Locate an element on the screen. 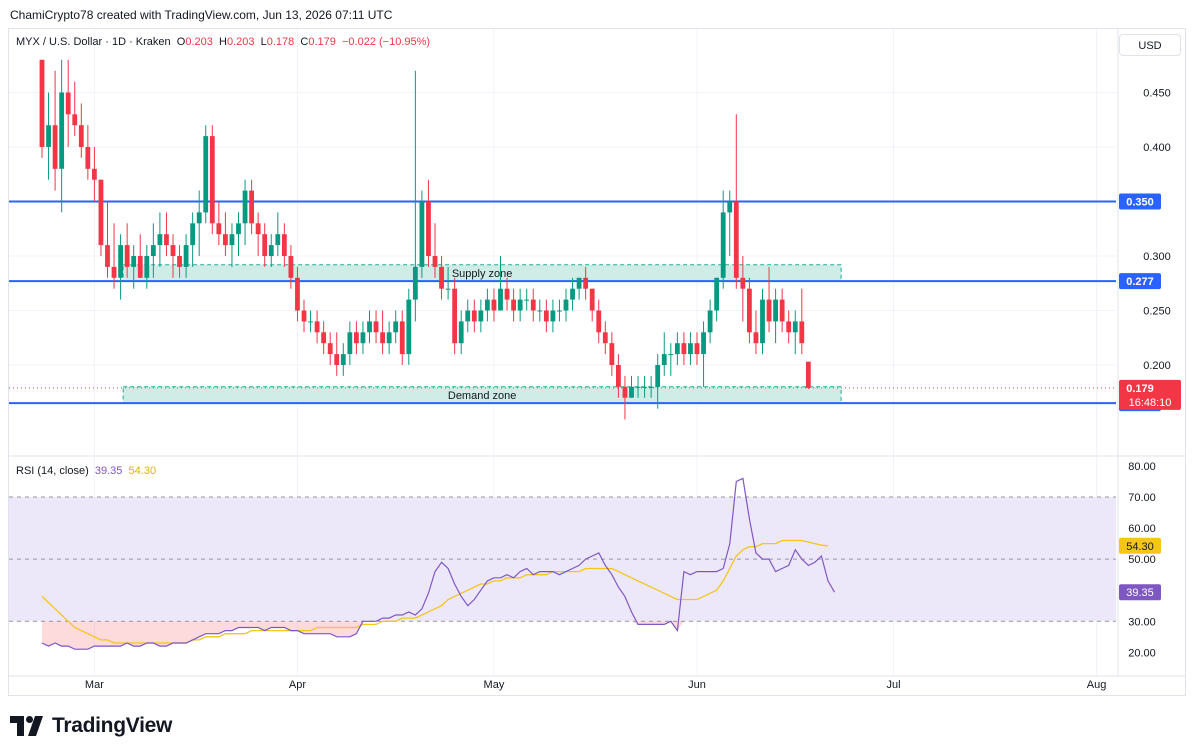 This screenshot has height=755, width=1195. low-label: L is located at coordinates (263, 42).